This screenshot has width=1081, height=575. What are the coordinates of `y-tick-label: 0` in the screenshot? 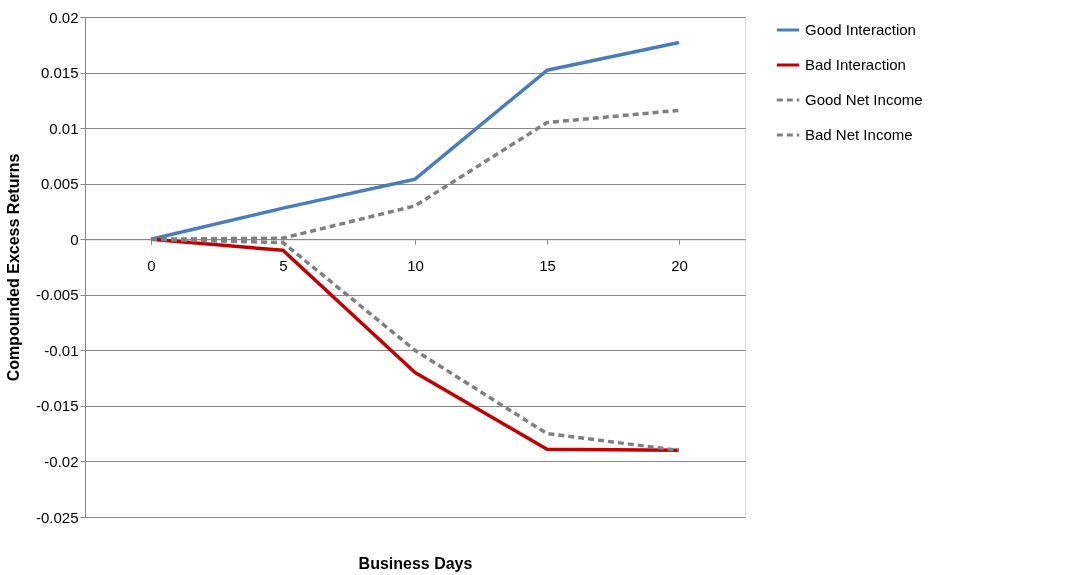 It's located at (74, 239).